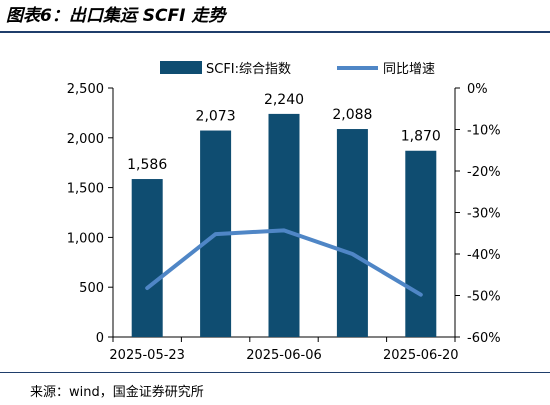 The width and height of the screenshot is (550, 405). I want to click on bar-data-label: 1,870, so click(421, 137).